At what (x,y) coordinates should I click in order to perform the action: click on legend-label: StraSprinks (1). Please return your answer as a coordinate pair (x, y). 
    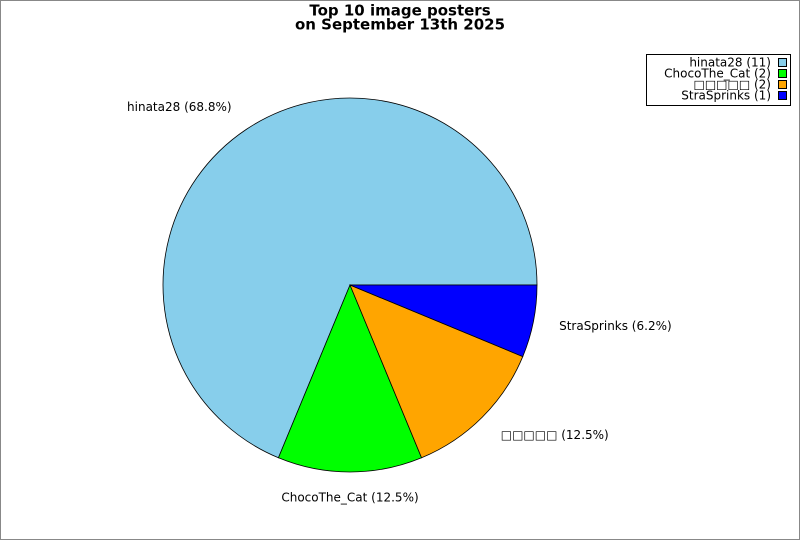
    Looking at the image, I should click on (726, 96).